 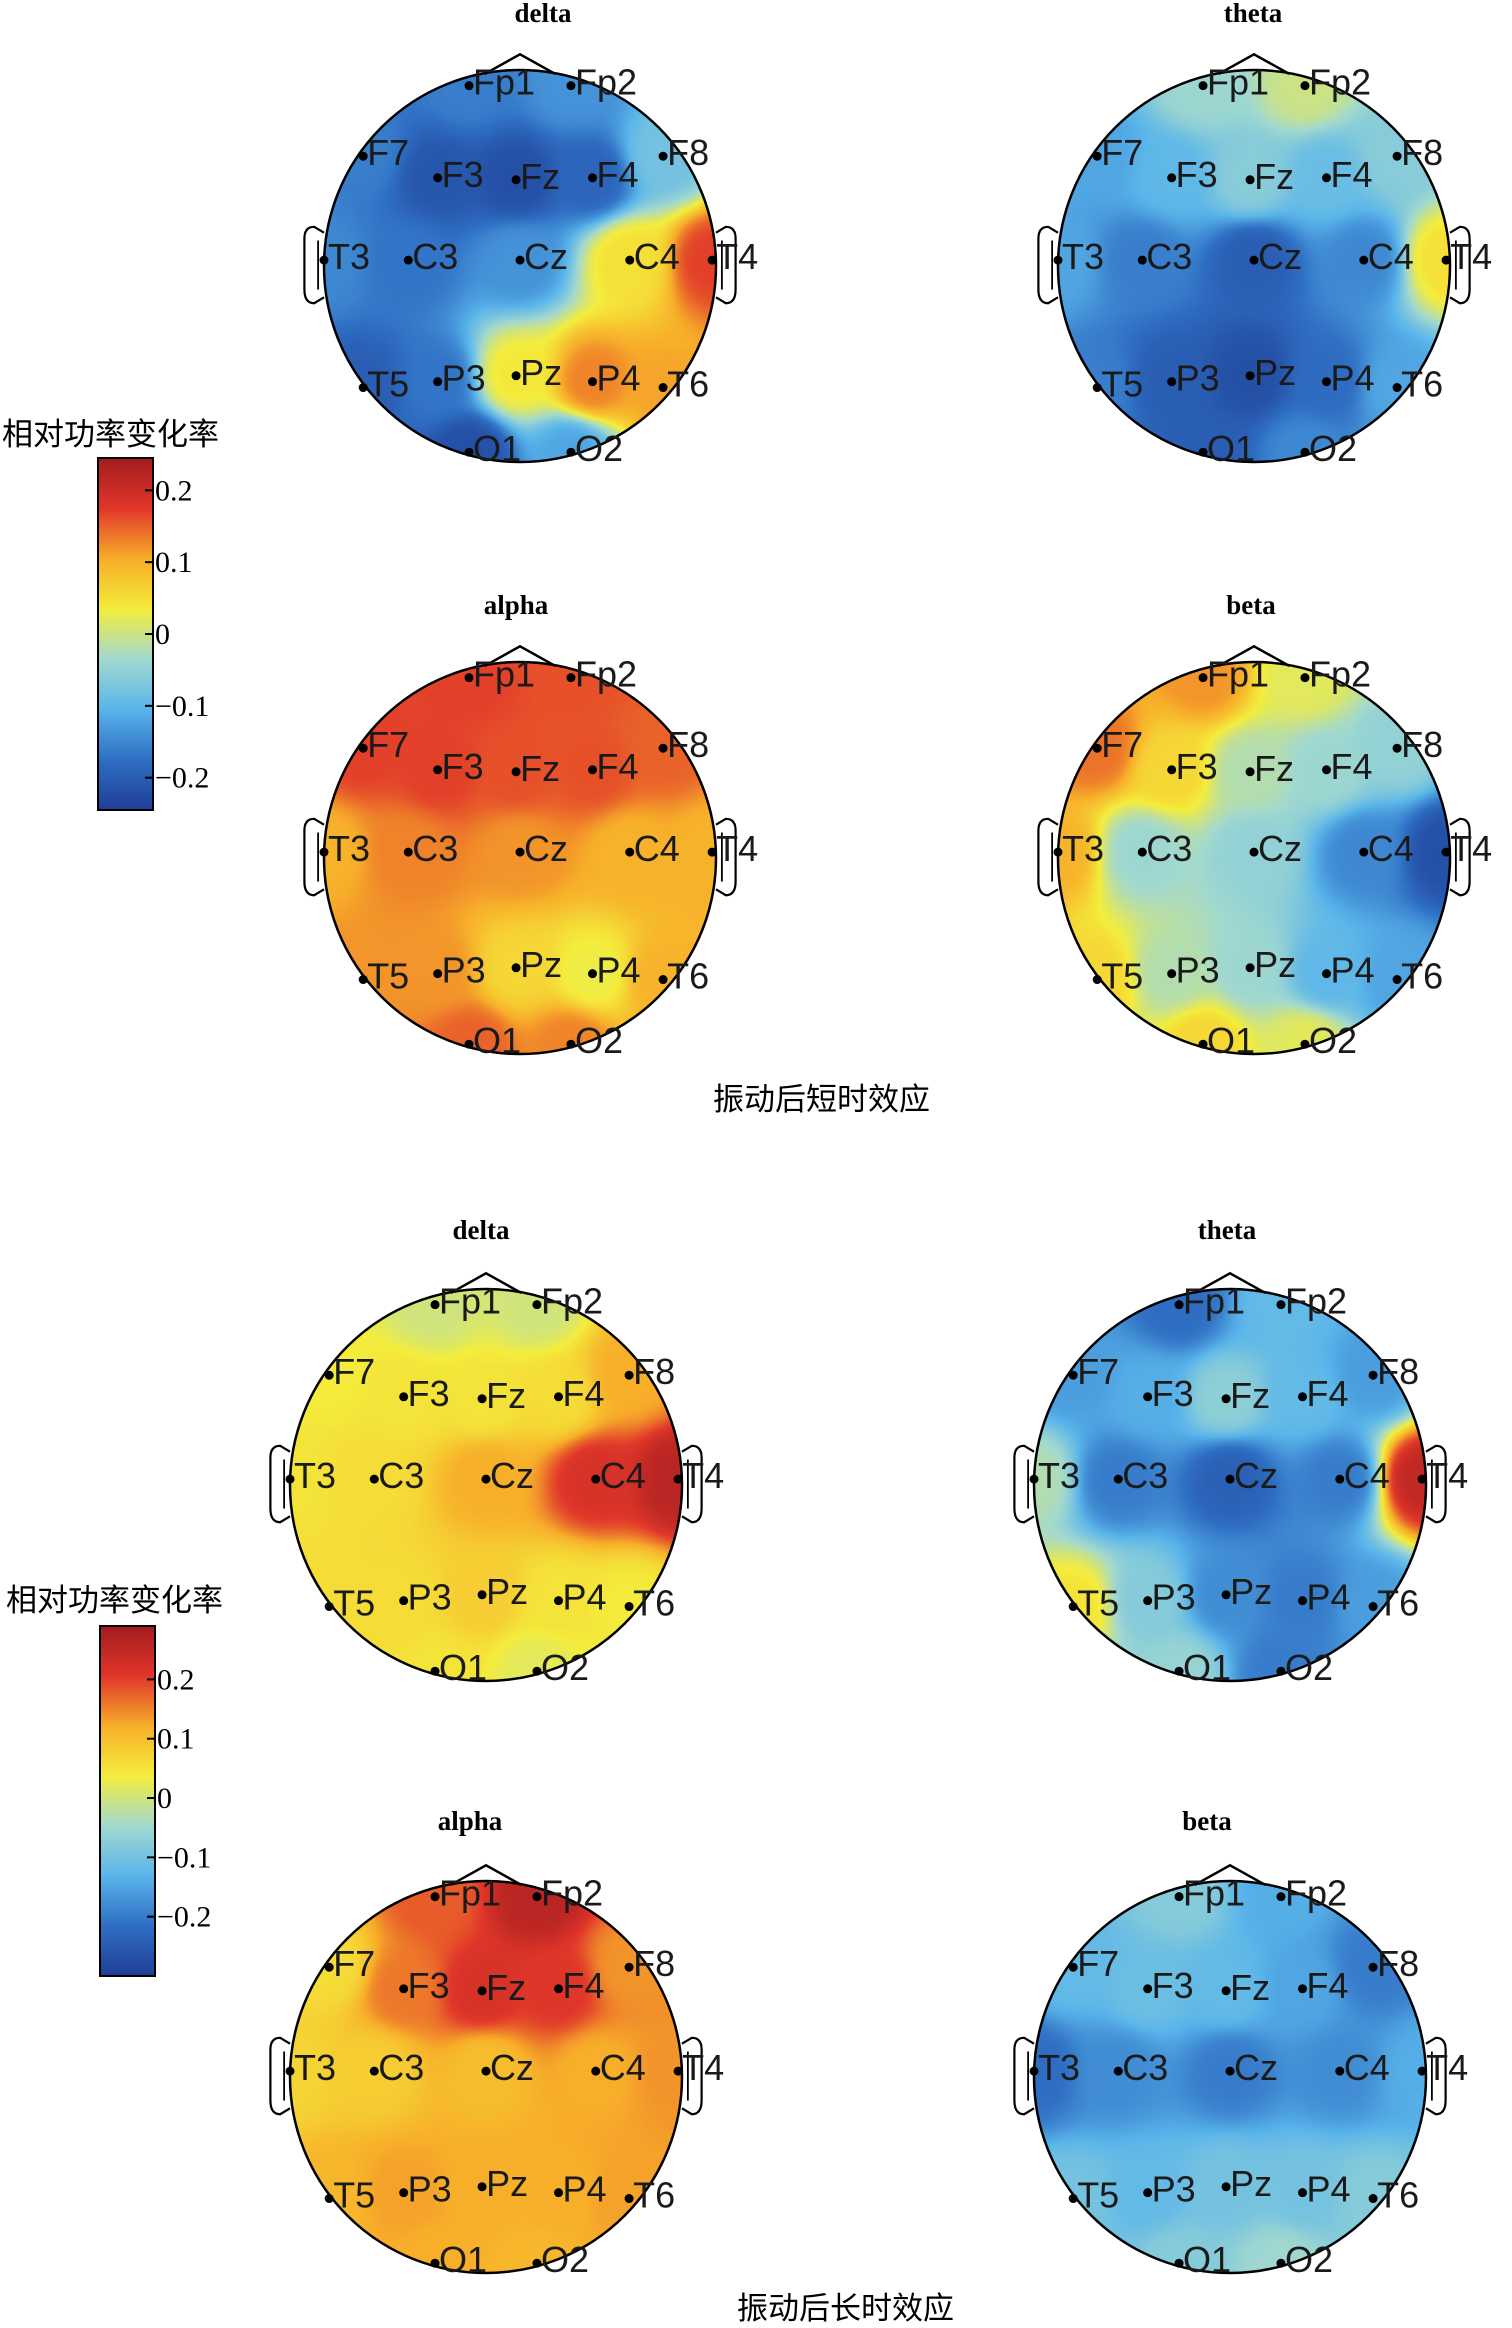 I want to click on electrode-label: T4, so click(x=1447, y=2067).